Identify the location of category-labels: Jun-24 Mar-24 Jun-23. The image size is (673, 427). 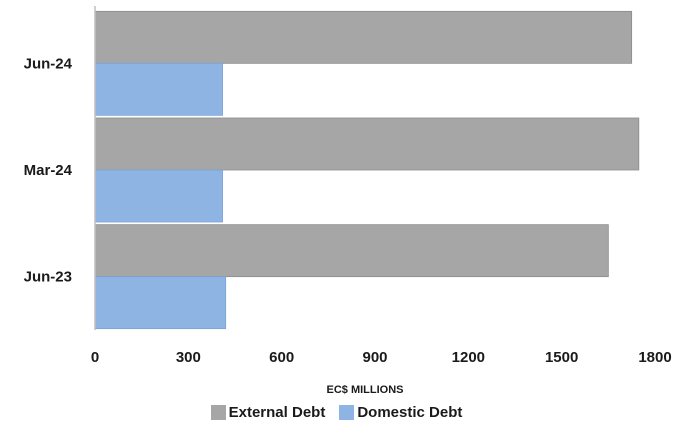
(48, 170).